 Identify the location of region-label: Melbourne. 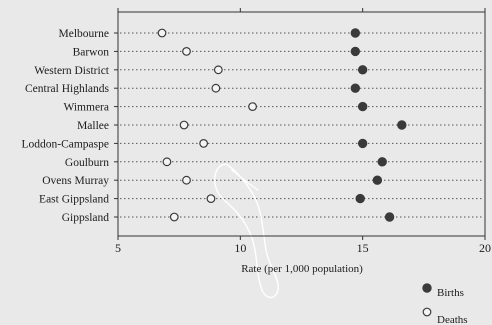
(84, 34).